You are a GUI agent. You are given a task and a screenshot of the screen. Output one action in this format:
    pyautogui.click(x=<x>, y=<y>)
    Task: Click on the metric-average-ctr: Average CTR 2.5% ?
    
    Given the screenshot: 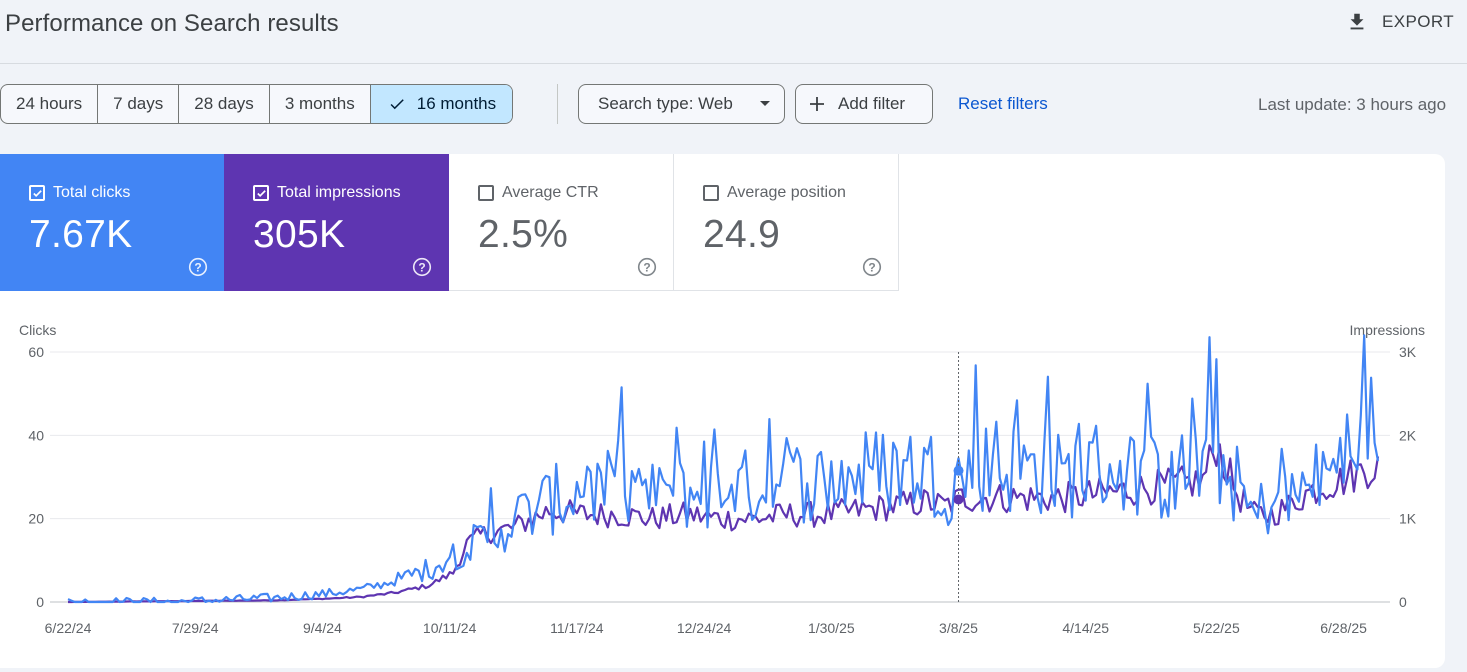 What is the action you would take?
    pyautogui.click(x=561, y=222)
    